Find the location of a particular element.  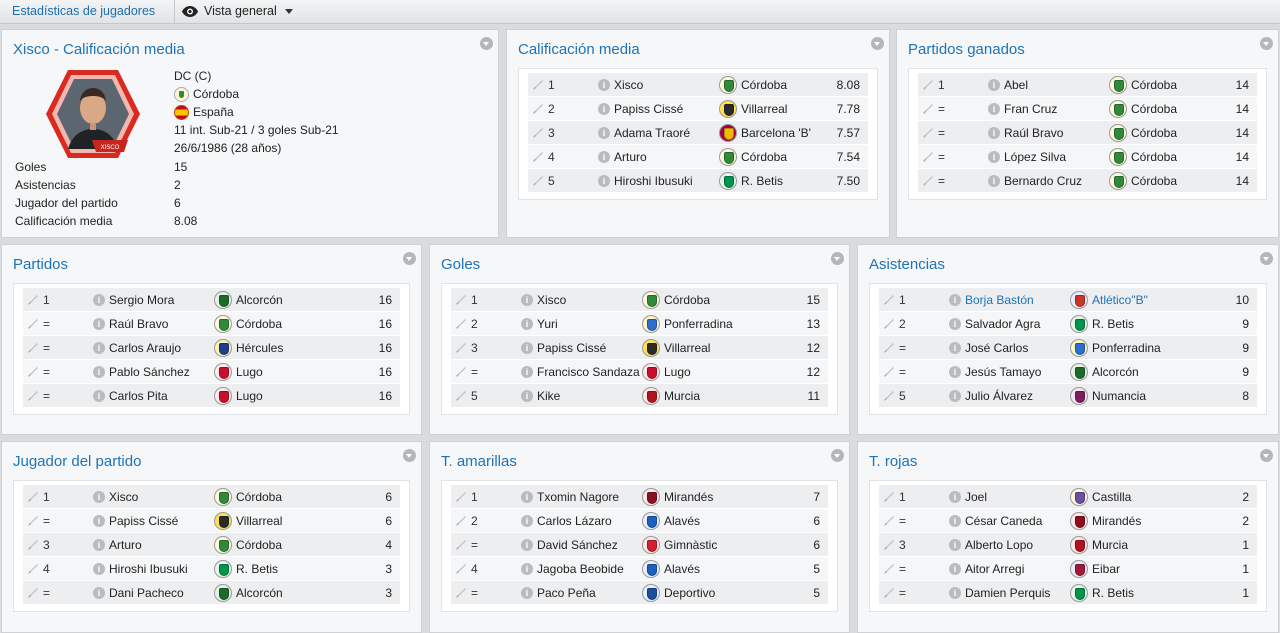

ranking-row: = i Francisco Sandaza Lugo 12 is located at coordinates (639, 372).